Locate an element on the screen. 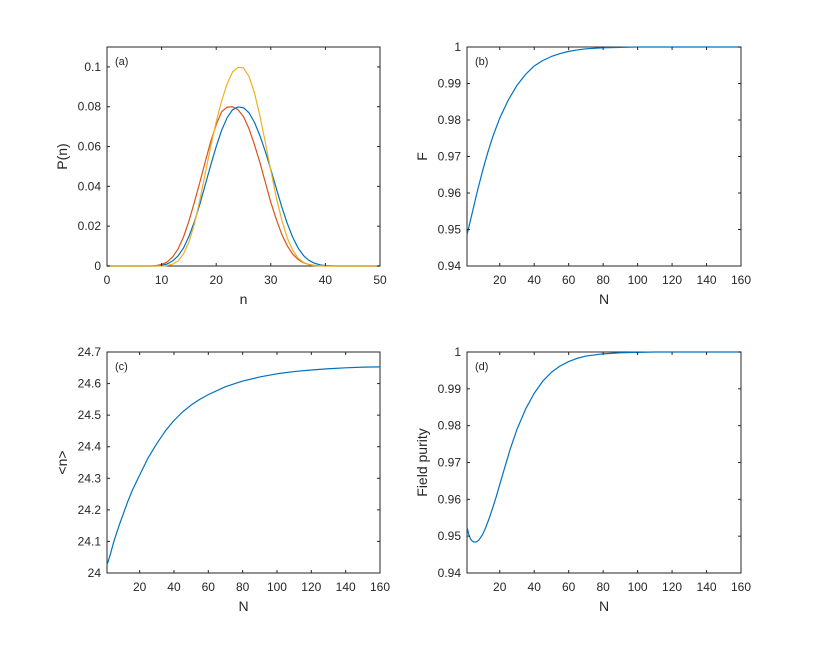  y-axis-label: P(n) is located at coordinates (62, 156).